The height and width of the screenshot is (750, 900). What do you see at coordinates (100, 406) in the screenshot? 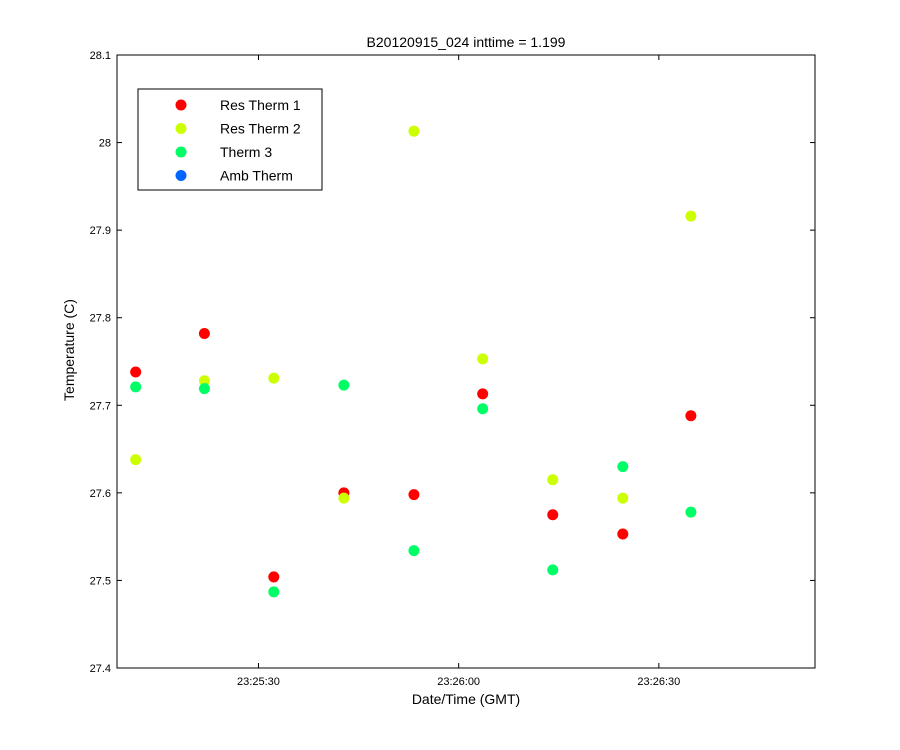
I see `y-tick-label: 27.7` at bounding box center [100, 406].